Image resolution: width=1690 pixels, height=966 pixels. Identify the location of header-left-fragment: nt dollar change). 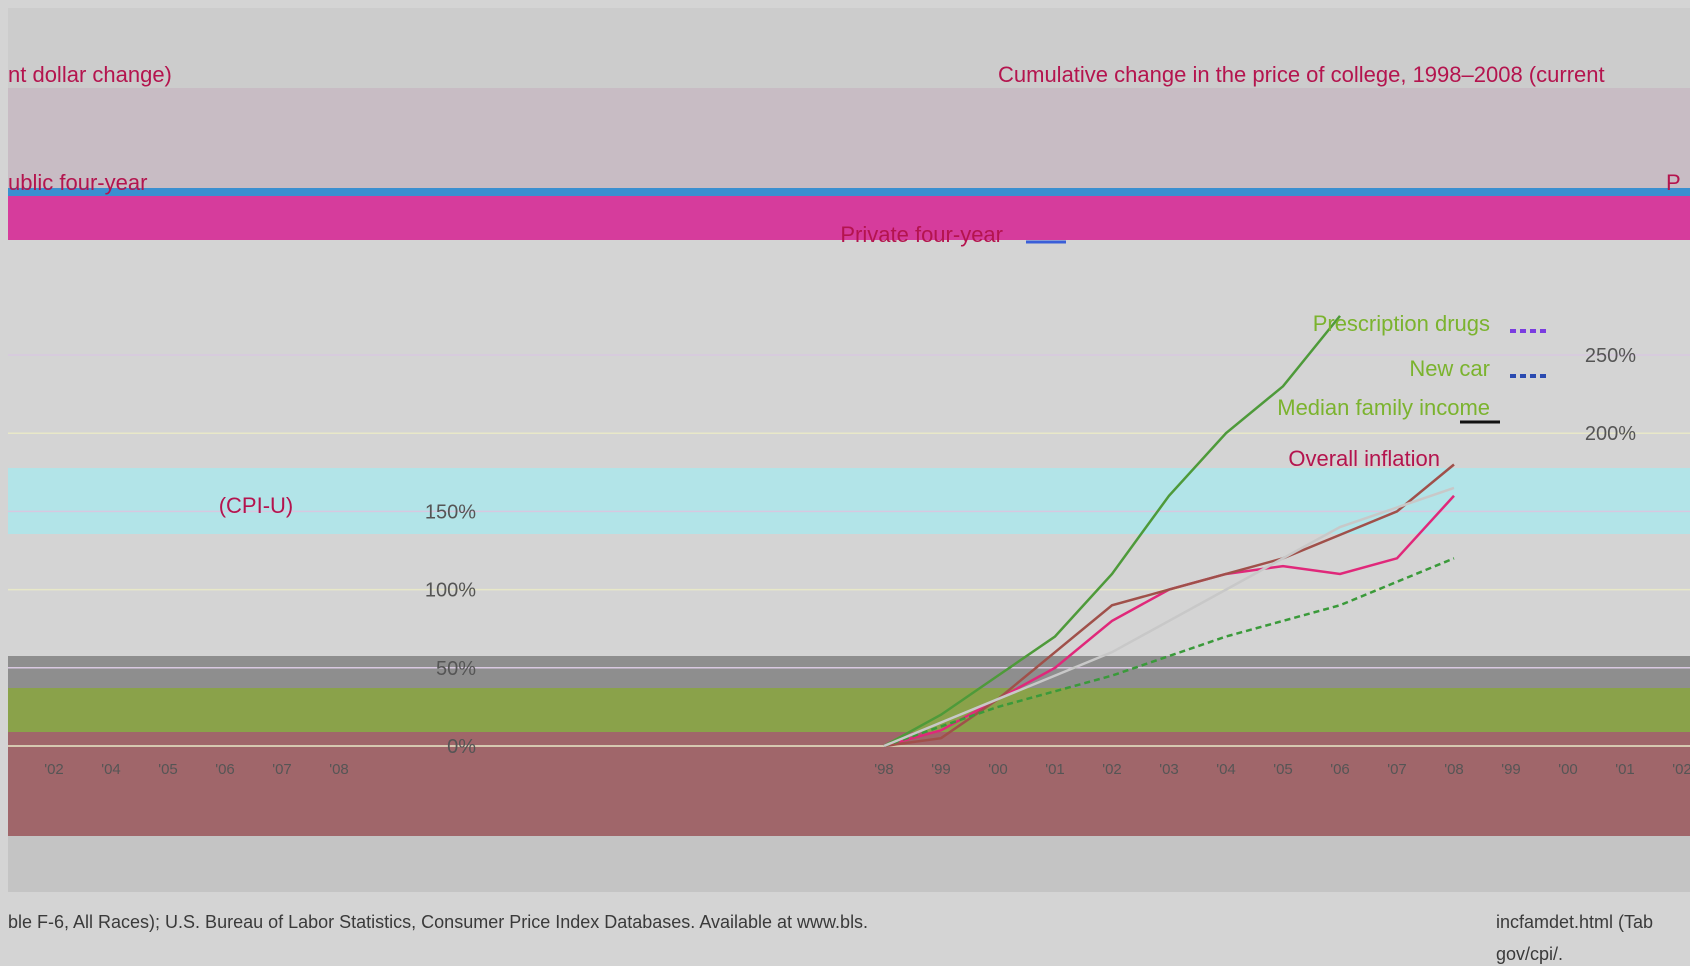
(90, 74).